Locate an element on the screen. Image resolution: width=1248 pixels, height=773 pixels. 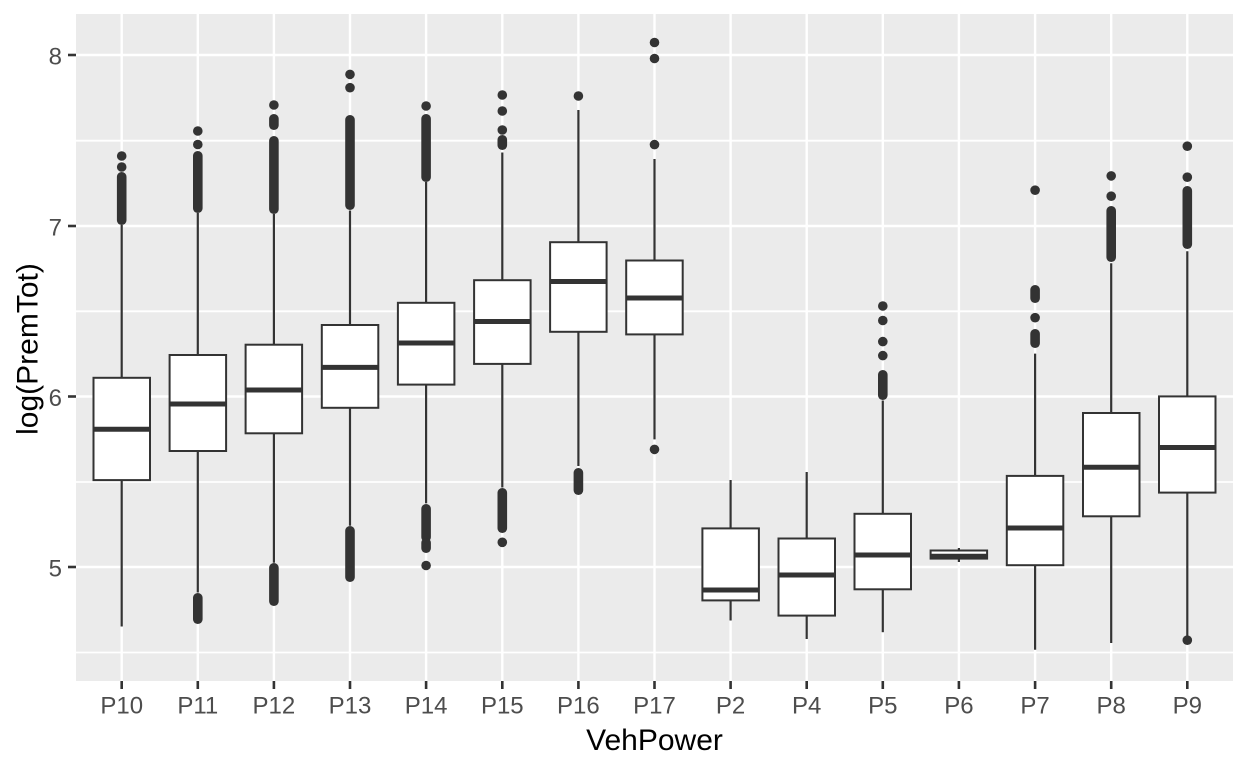
svg-text: P4 is located at coordinates (806, 706).